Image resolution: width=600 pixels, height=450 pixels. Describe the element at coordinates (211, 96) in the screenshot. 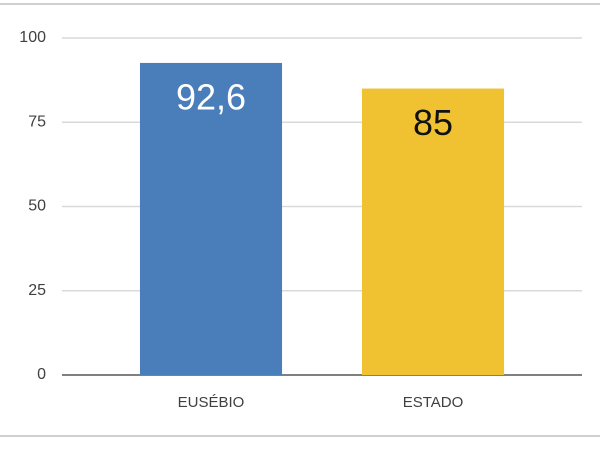

I see `data-label: 92,6` at that location.